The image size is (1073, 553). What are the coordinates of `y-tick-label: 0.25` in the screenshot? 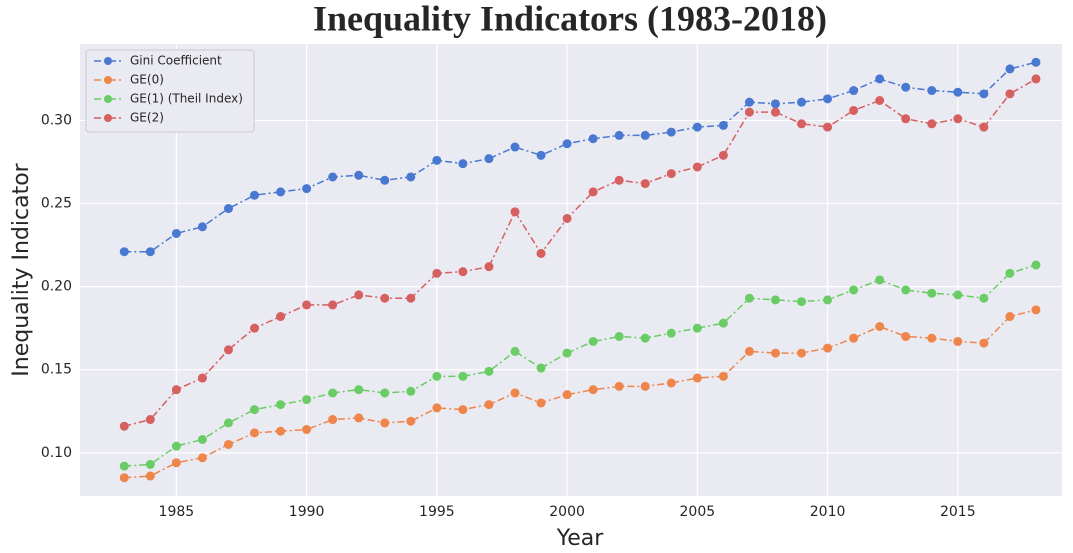 It's located at (56, 204).